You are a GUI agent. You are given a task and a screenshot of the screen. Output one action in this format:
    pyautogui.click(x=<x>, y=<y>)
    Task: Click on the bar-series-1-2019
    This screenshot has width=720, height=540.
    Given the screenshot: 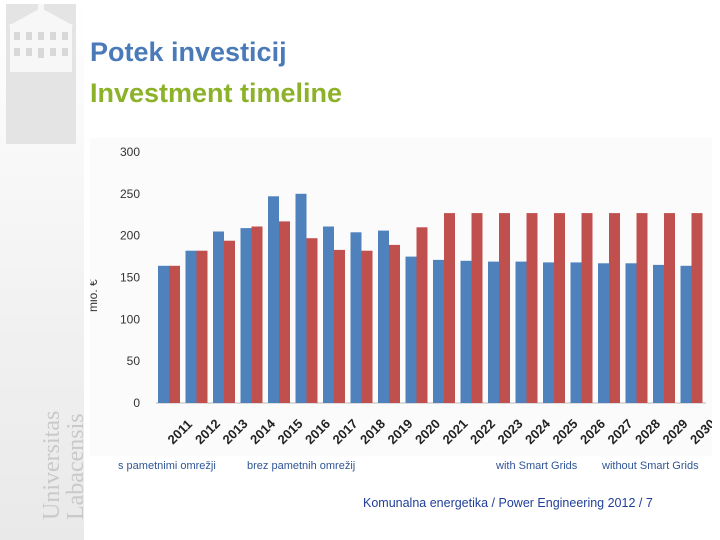 What is the action you would take?
    pyautogui.click(x=383, y=316)
    